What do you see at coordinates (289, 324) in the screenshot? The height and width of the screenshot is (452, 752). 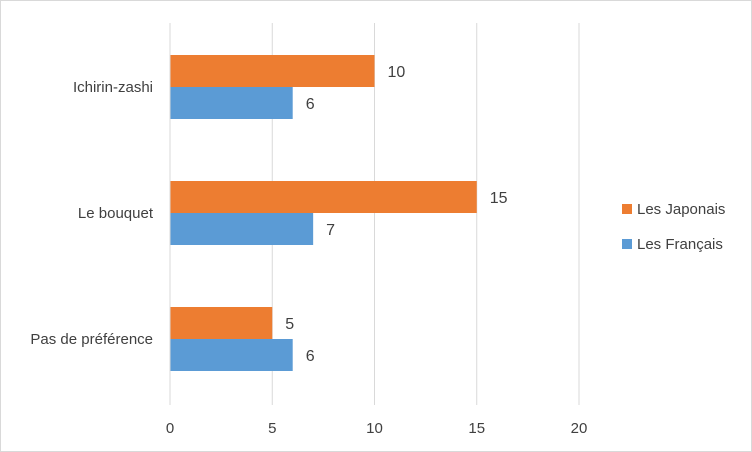 I see `data-label: 5` at bounding box center [289, 324].